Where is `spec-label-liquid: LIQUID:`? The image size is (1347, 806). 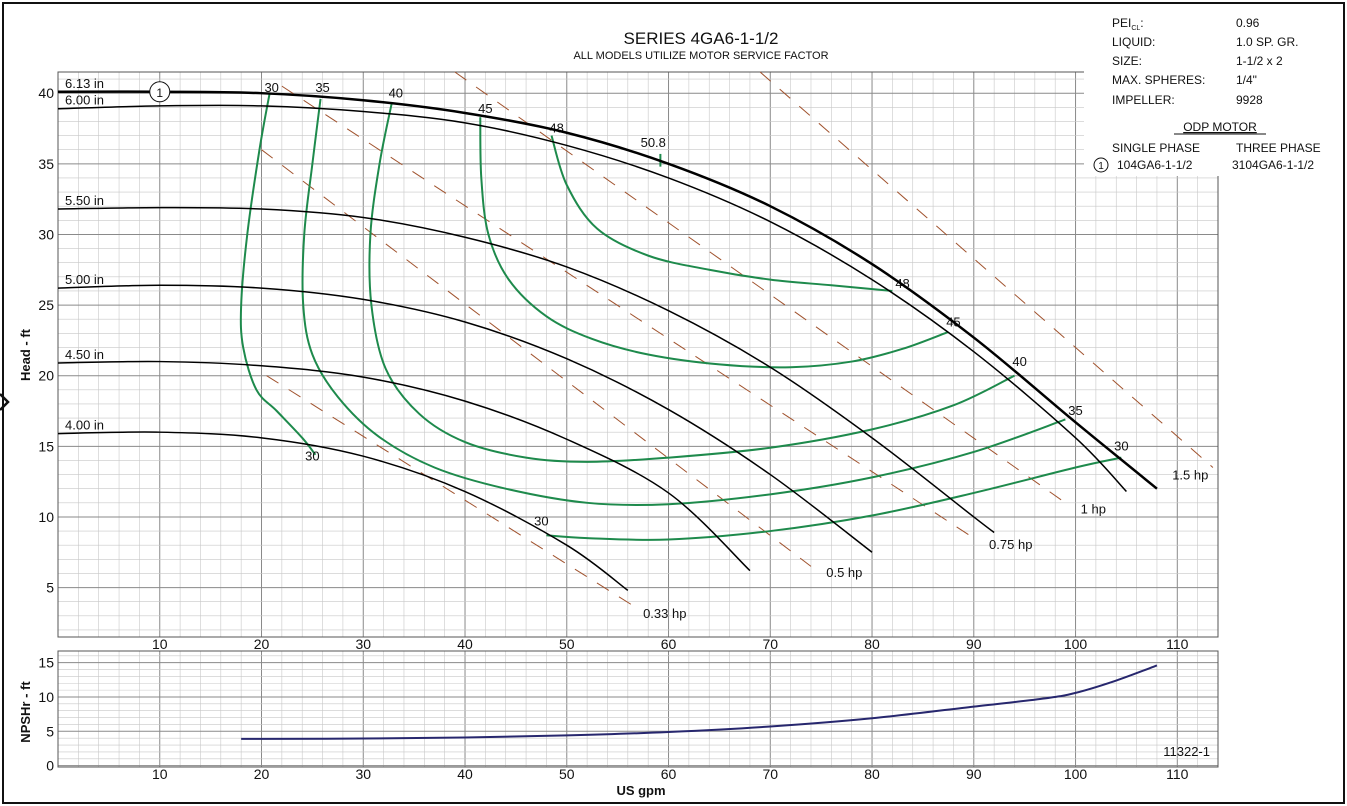
spec-label-liquid: LIQUID: is located at coordinates (1133, 42).